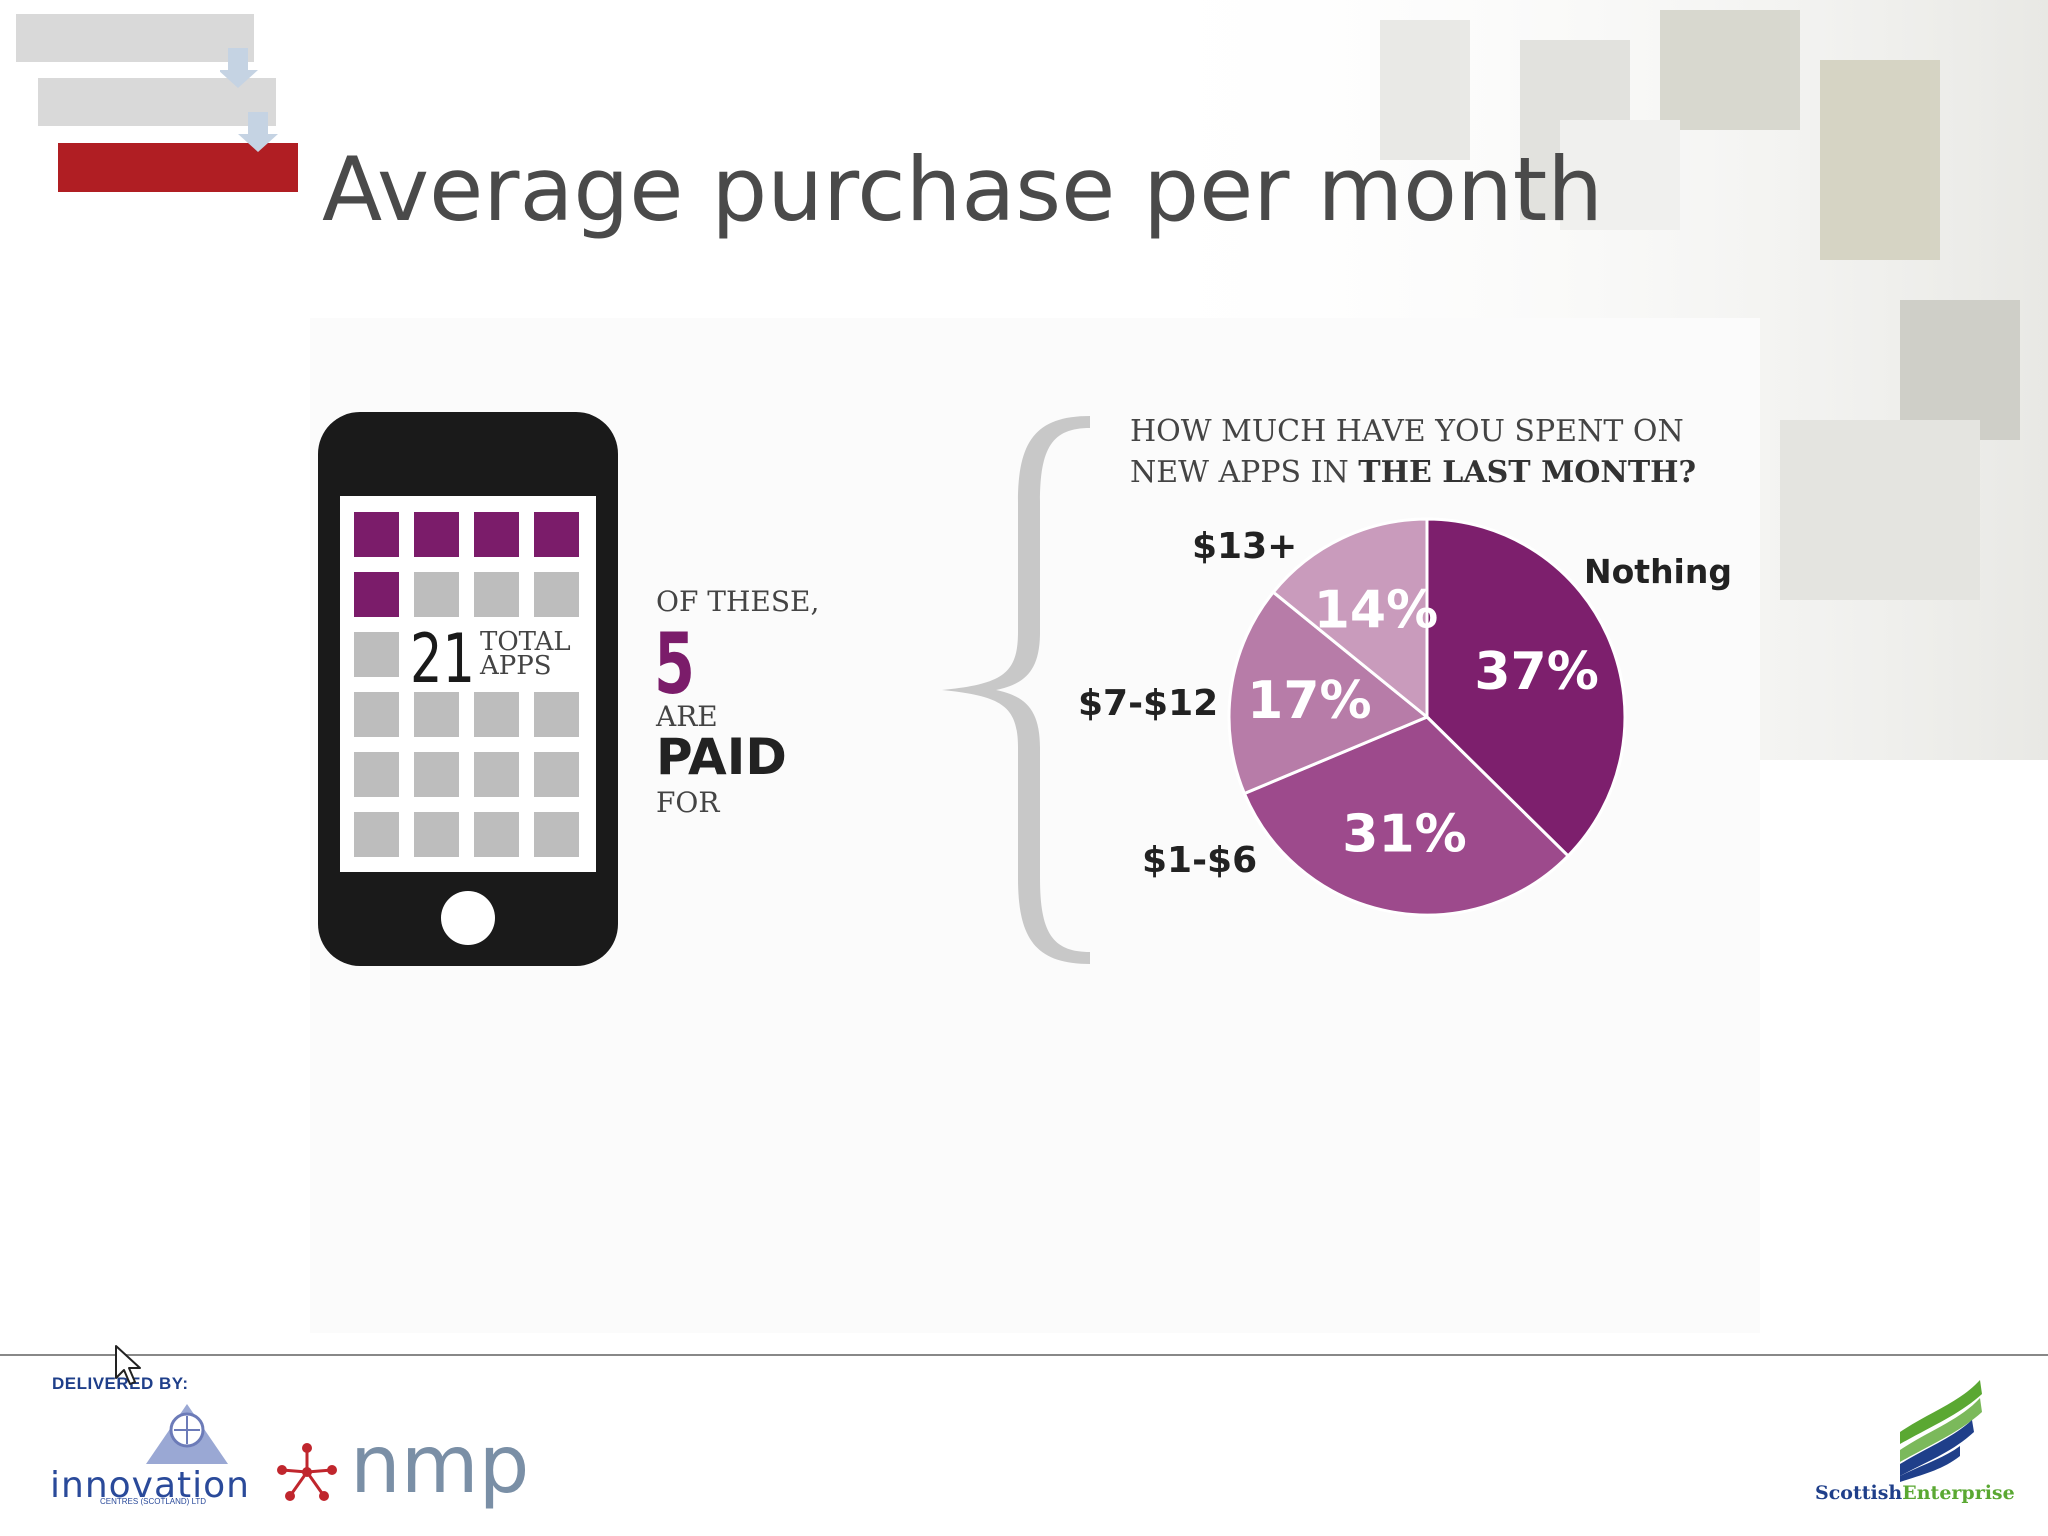 This screenshot has width=2048, height=1536. Describe the element at coordinates (1958, 1493) in the screenshot. I see `enterprise-text: Enterprise` at that location.